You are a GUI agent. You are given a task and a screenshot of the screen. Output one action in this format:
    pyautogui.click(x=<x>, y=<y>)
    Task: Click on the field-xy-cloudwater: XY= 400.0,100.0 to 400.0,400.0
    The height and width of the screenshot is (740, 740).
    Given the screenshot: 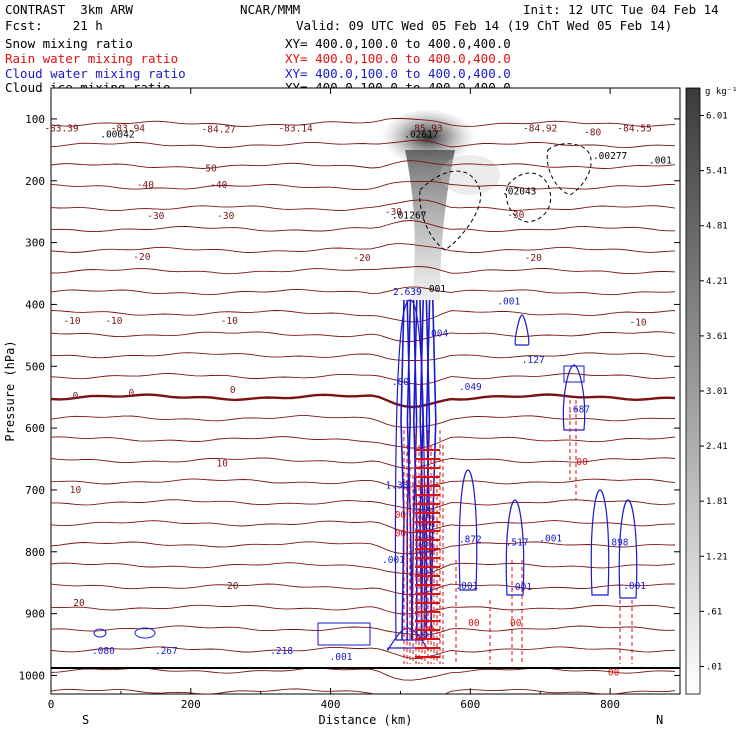 What is the action you would take?
    pyautogui.click(x=398, y=73)
    